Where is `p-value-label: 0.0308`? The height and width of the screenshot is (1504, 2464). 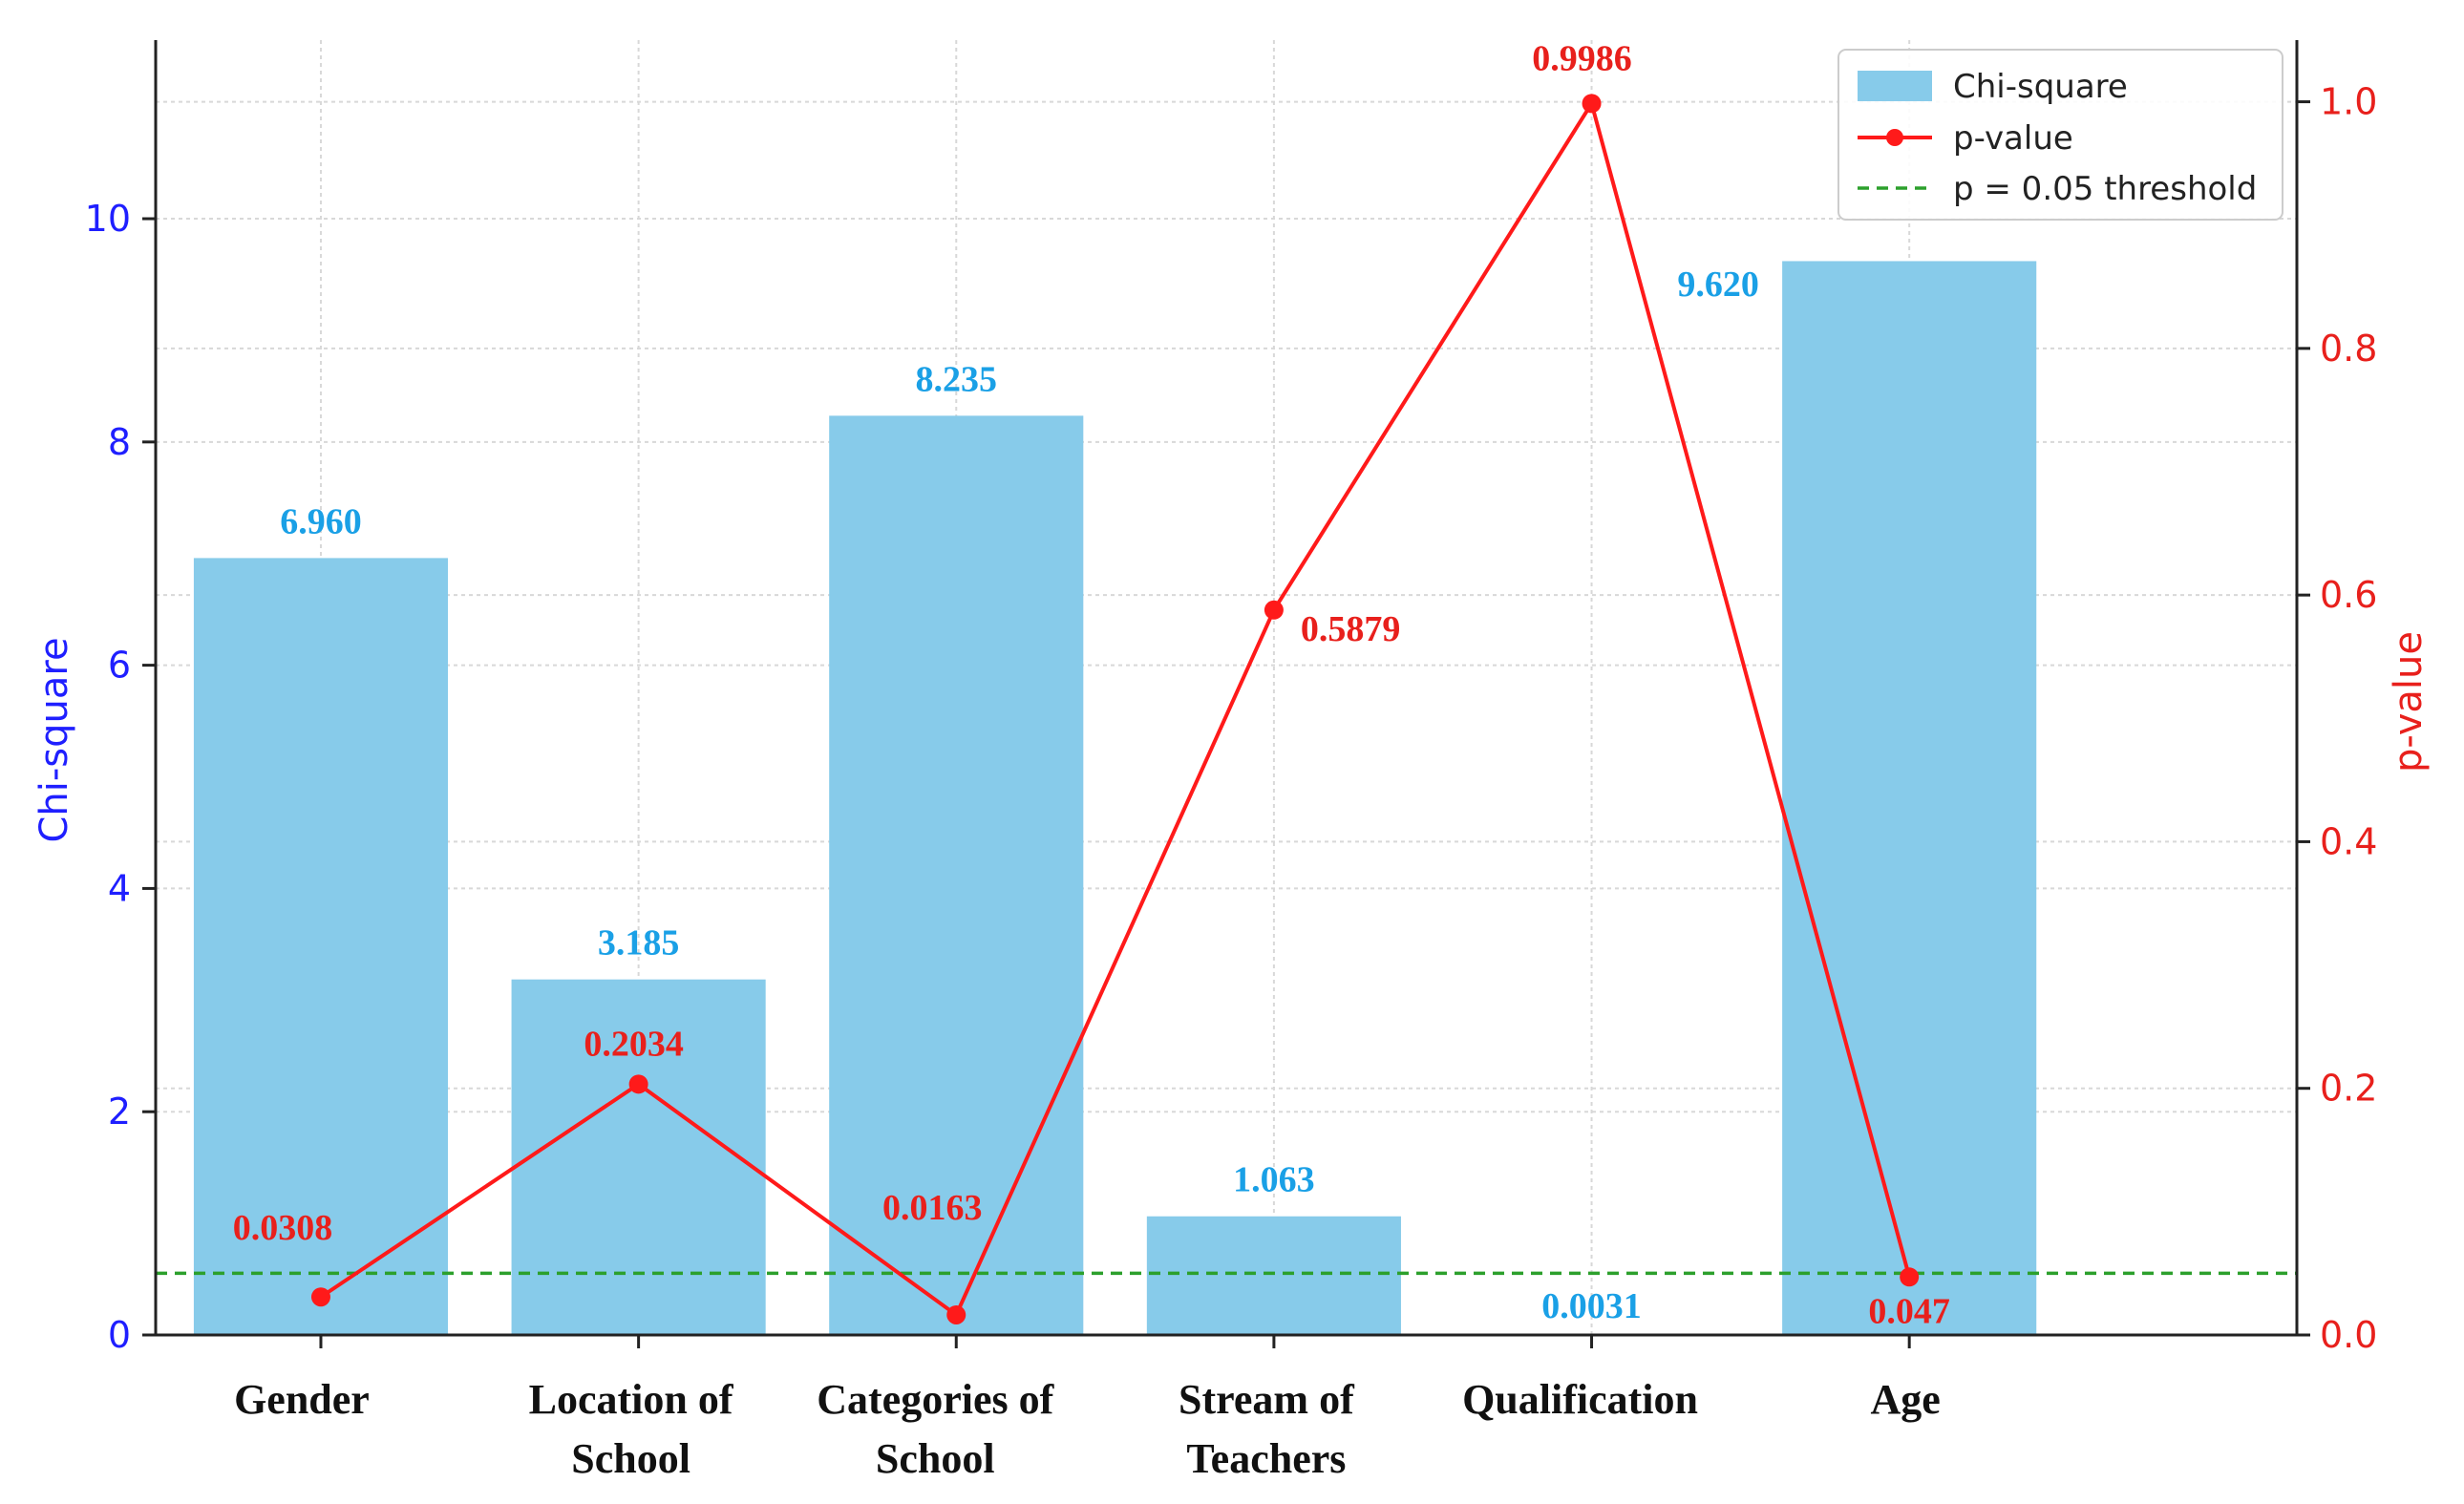
p-value-label: 0.0308 is located at coordinates (283, 1228).